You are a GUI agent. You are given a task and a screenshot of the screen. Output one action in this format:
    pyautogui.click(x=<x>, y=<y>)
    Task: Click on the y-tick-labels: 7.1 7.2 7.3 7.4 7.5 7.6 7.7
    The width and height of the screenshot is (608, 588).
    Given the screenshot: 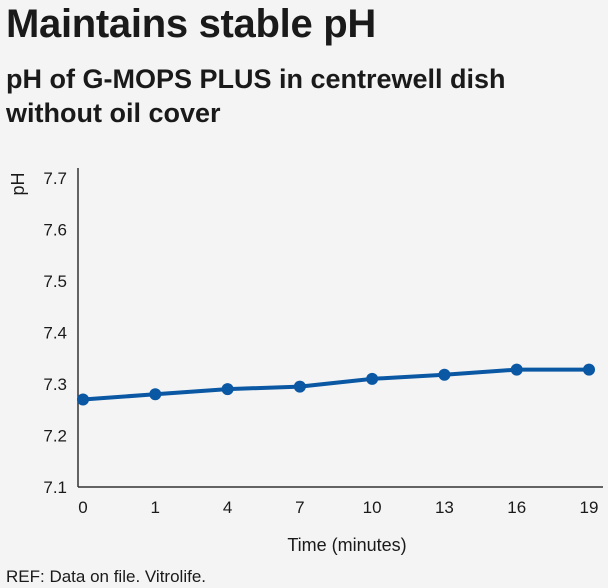 What is the action you would take?
    pyautogui.click(x=55, y=333)
    